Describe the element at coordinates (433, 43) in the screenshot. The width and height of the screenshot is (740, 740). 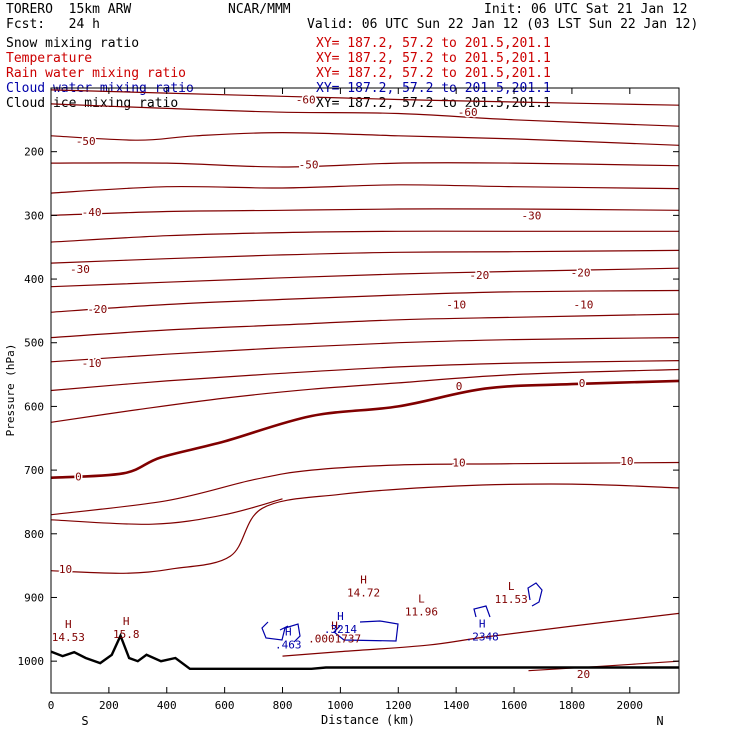
I see `legend-xy-snow: XY= 187.2, 57.2 to 201.5,201.1` at that location.